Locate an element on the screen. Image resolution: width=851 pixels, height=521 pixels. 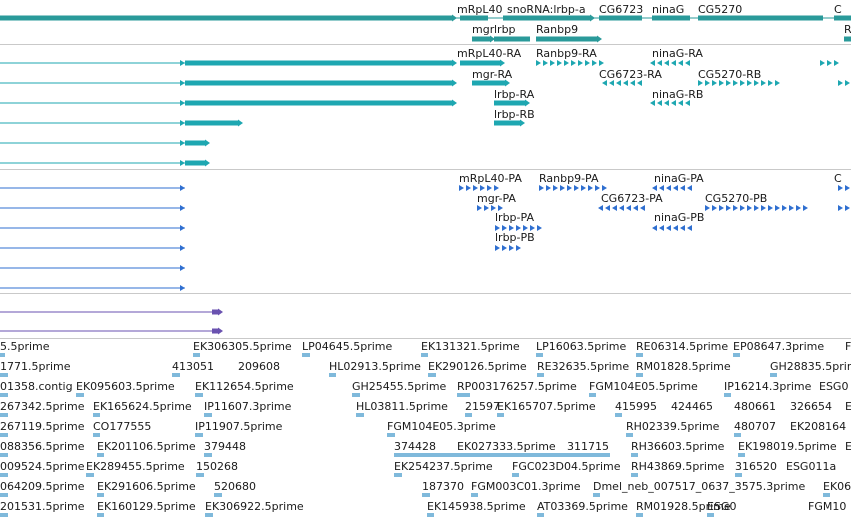
est-label: EK160129.5prime is located at coordinates (146, 506).